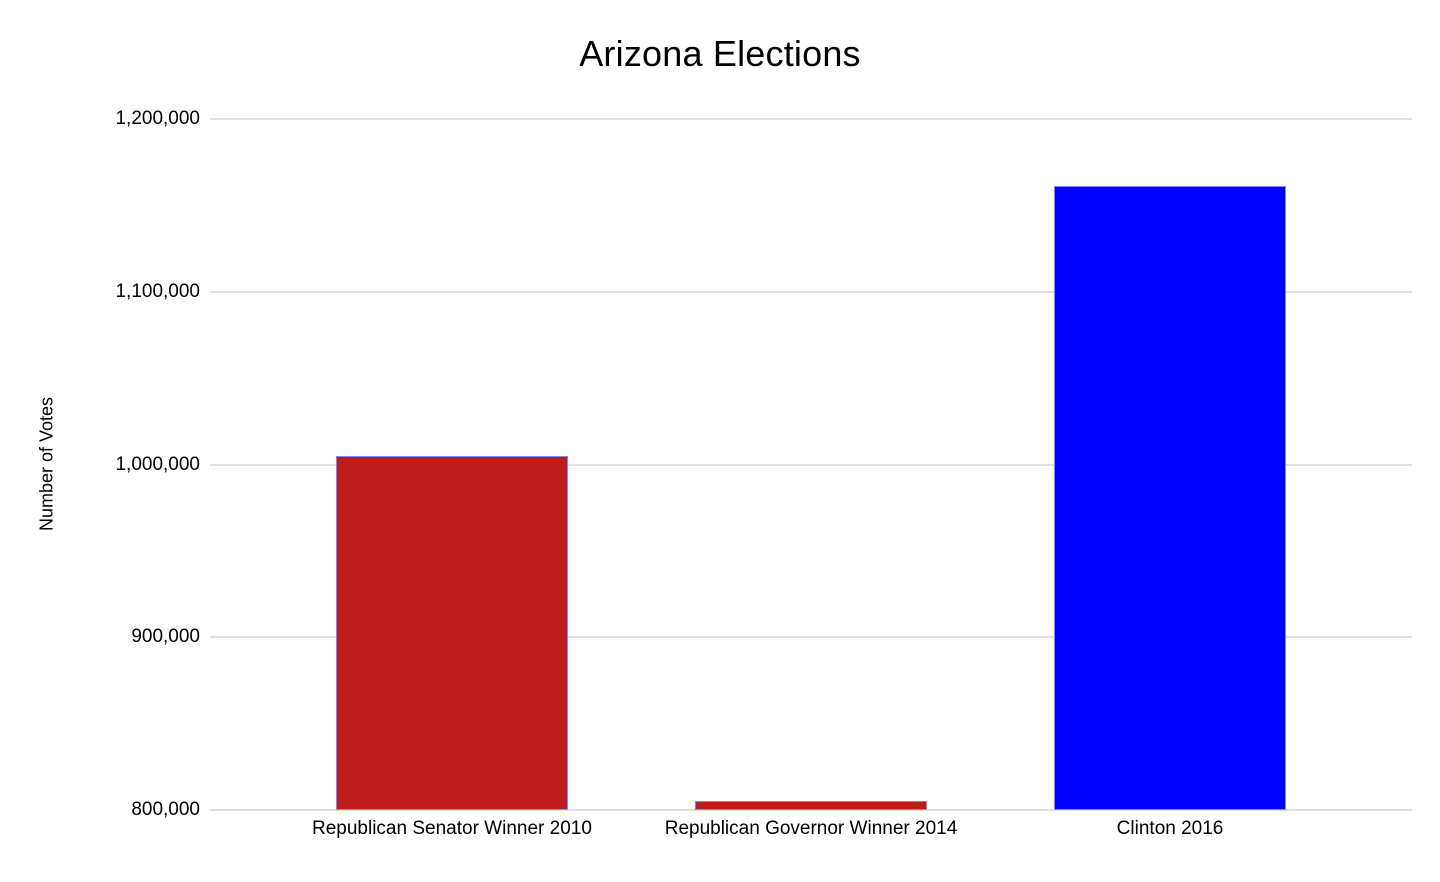 This screenshot has width=1440, height=882. What do you see at coordinates (157, 291) in the screenshot?
I see `y-tick-label: 1,100,000` at bounding box center [157, 291].